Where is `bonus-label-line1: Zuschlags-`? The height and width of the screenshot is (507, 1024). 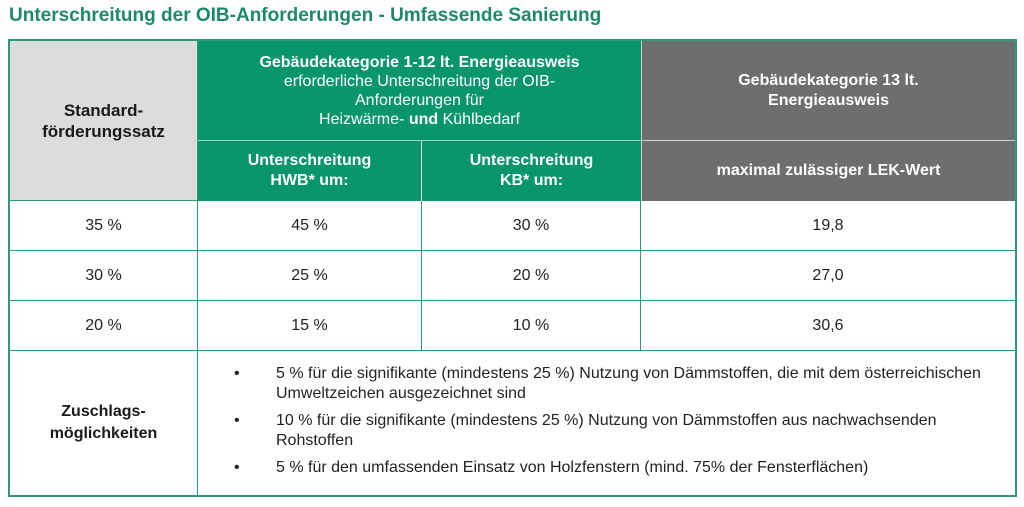 bonus-label-line1: Zuschlags- is located at coordinates (103, 411).